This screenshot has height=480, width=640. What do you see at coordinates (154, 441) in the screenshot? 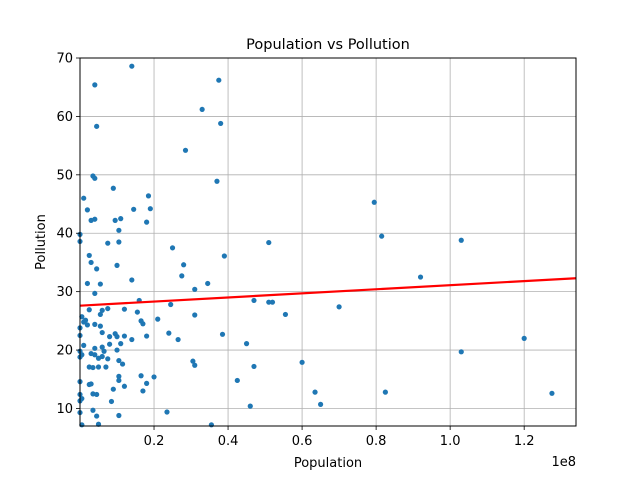
I see `x-tick-label: 0.2` at bounding box center [154, 441].